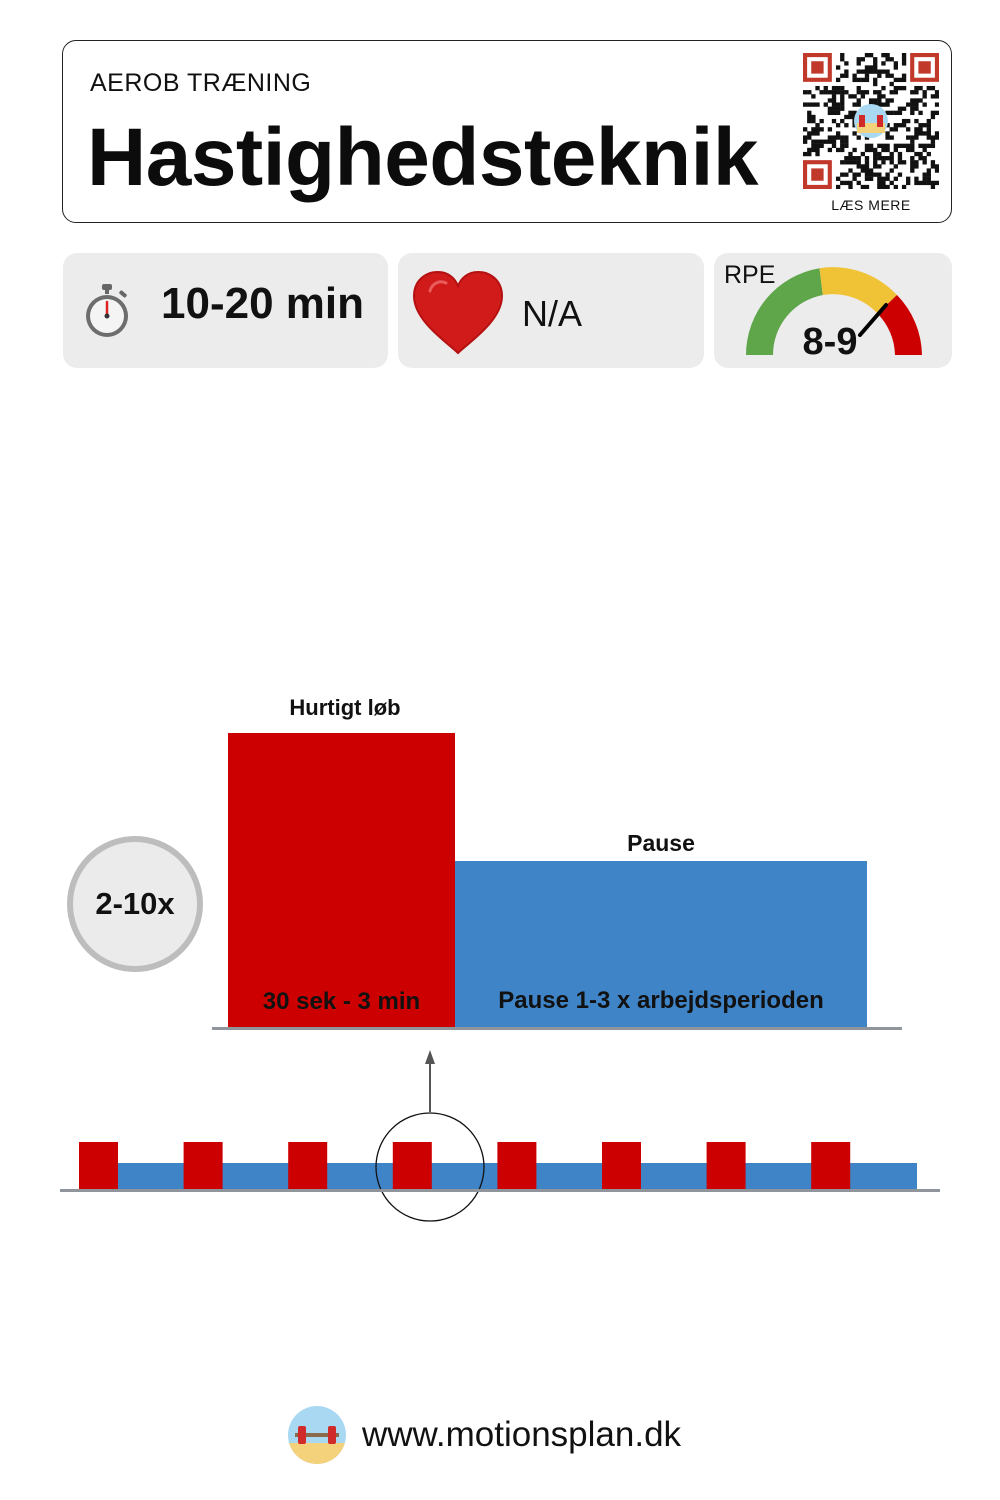 The height and width of the screenshot is (1500, 1000). Describe the element at coordinates (422, 157) in the screenshot. I see `page-title: Hastighedsteknik` at that location.